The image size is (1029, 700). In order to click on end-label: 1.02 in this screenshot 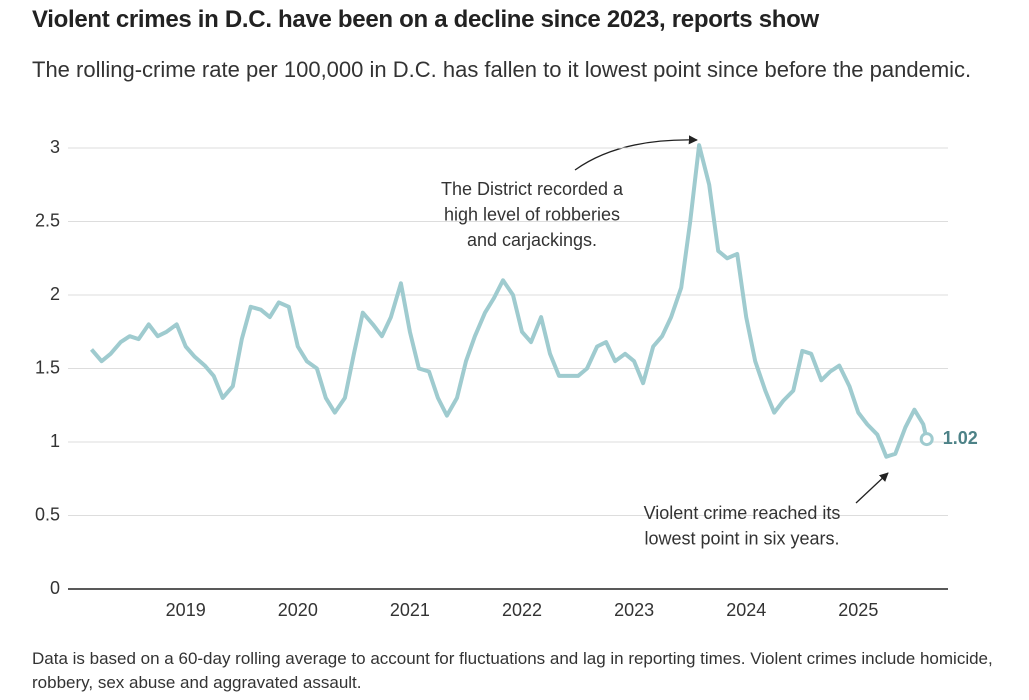, I will do `click(960, 438)`.